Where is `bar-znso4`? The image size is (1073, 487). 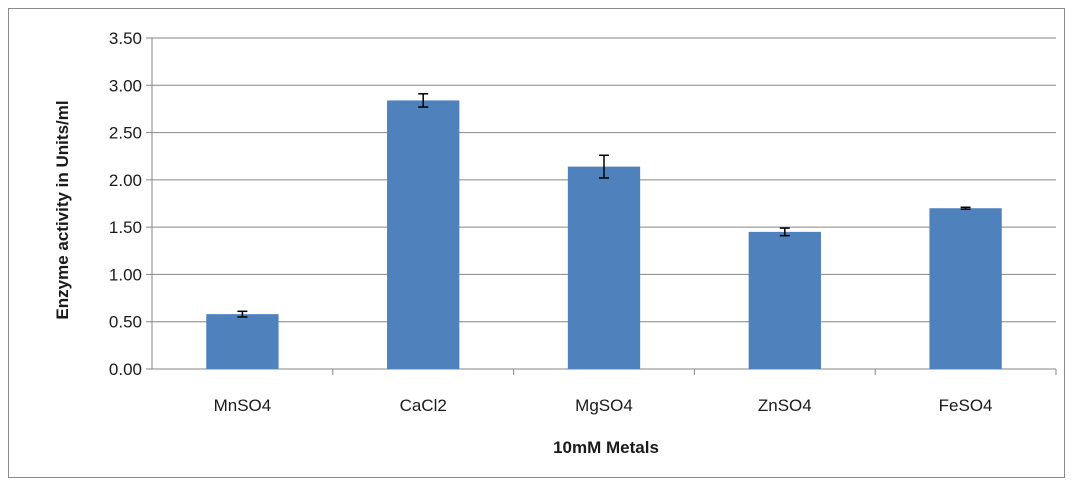
bar-znso4 is located at coordinates (784, 300).